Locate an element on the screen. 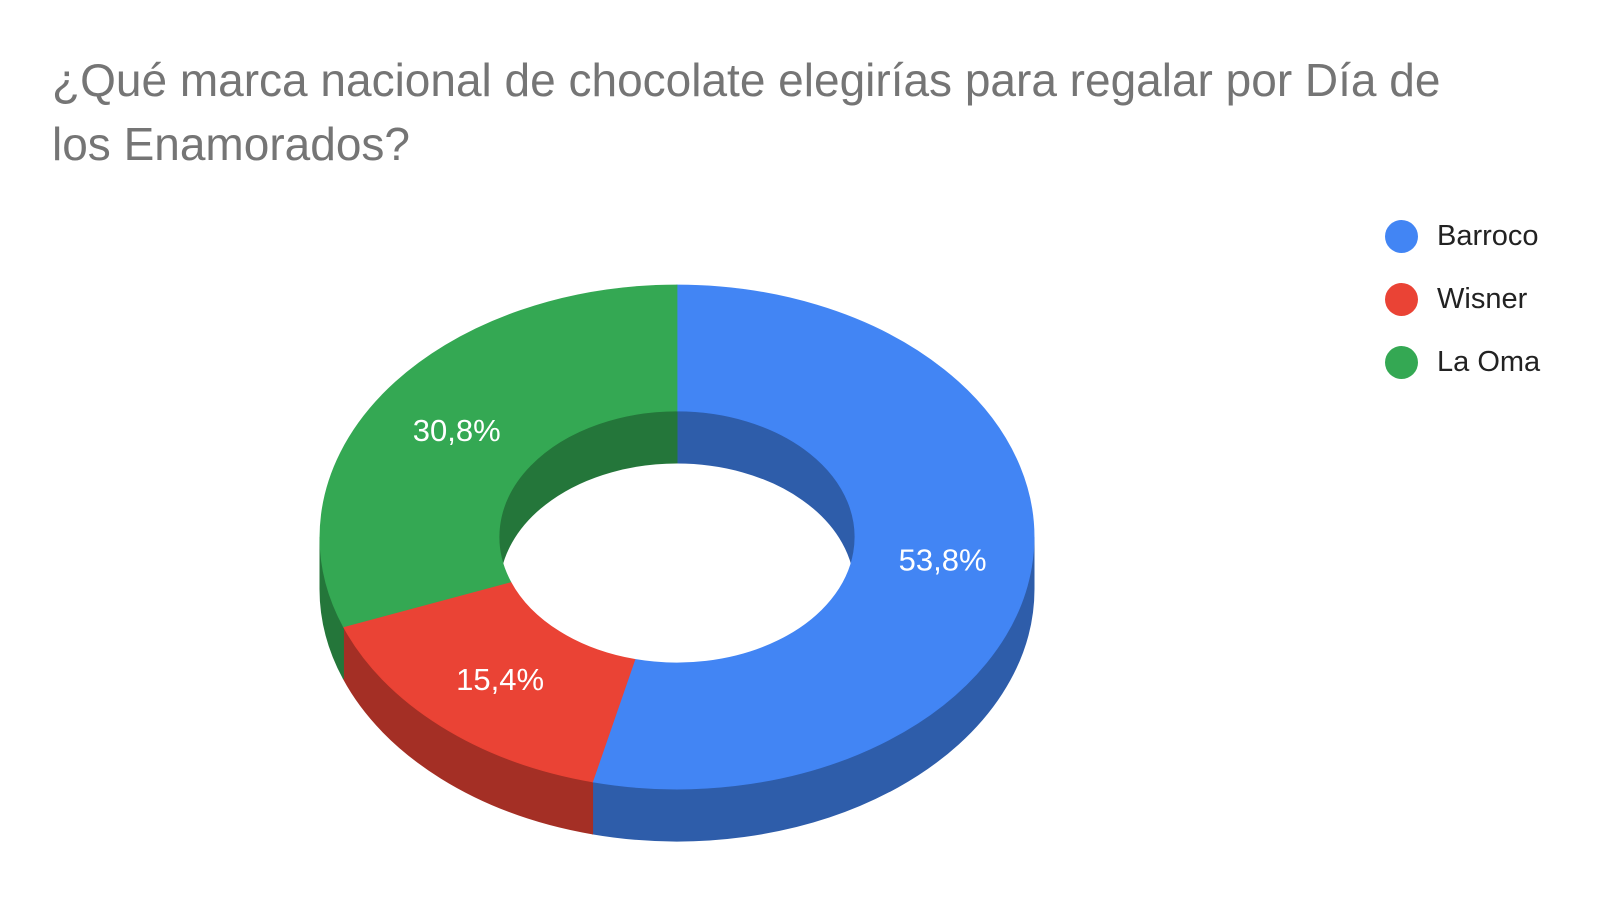 The image size is (1600, 900). legend-label-barroco: Barroco is located at coordinates (1488, 236).